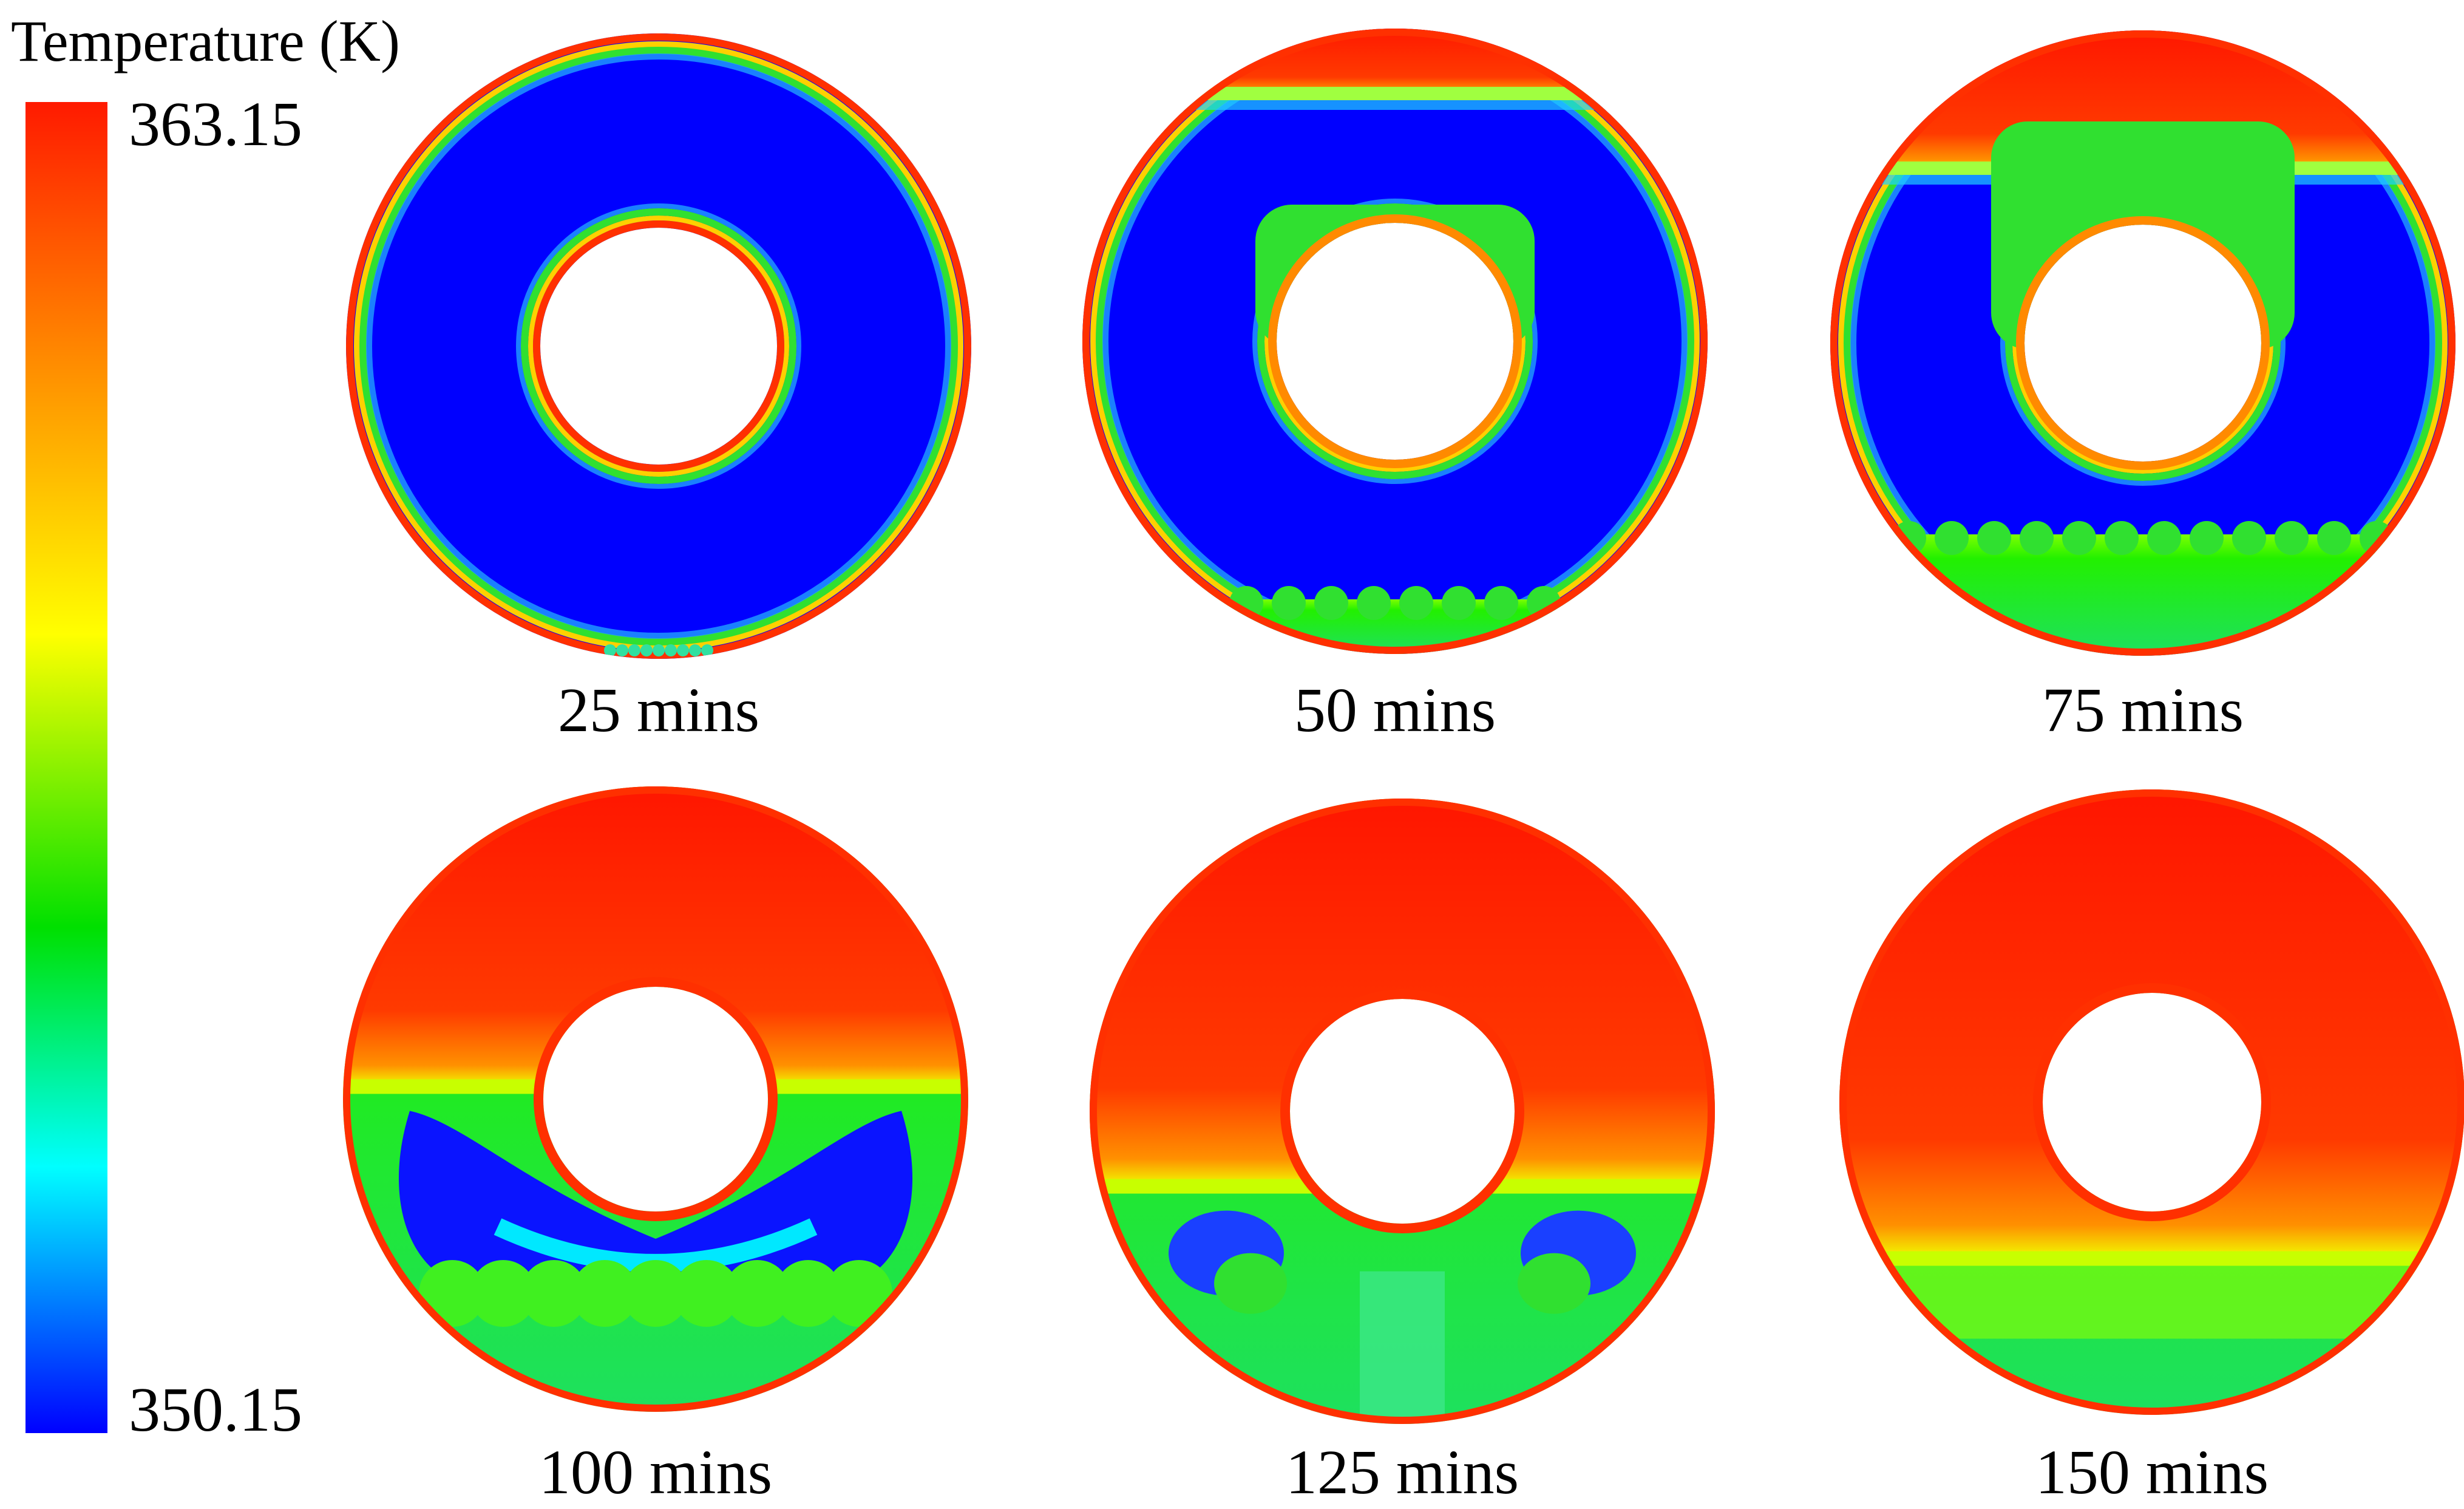 The width and height of the screenshot is (2464, 1509). What do you see at coordinates (2152, 1472) in the screenshot?
I see `panel-time-caption: 150 mins` at bounding box center [2152, 1472].